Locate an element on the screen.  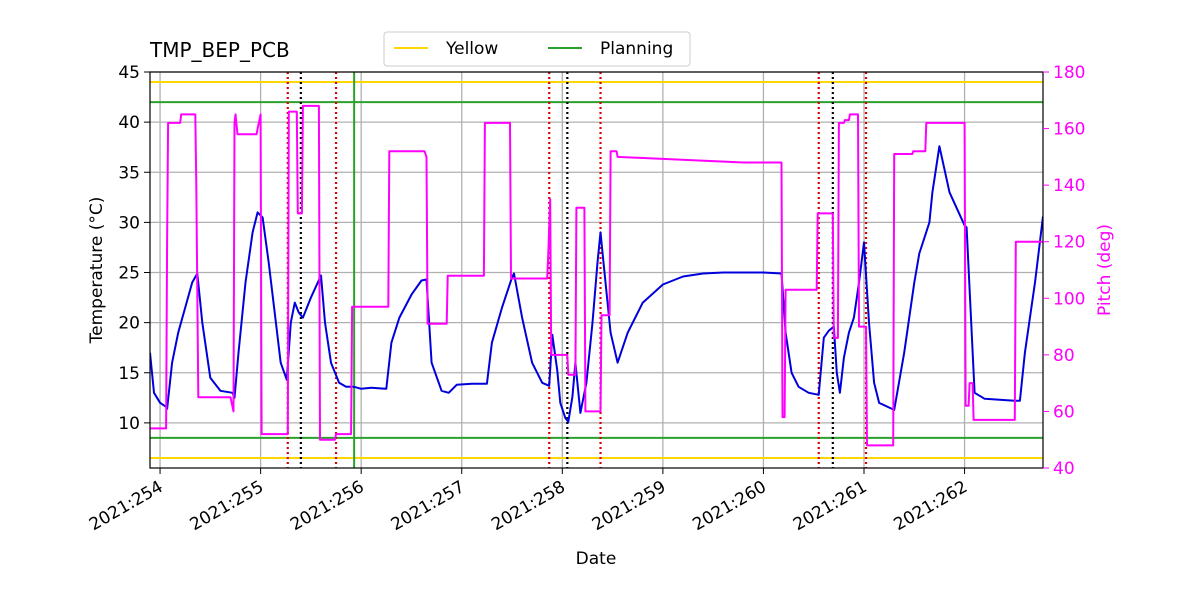
chart-title: TMP_BEP_PCB is located at coordinates (219, 50).